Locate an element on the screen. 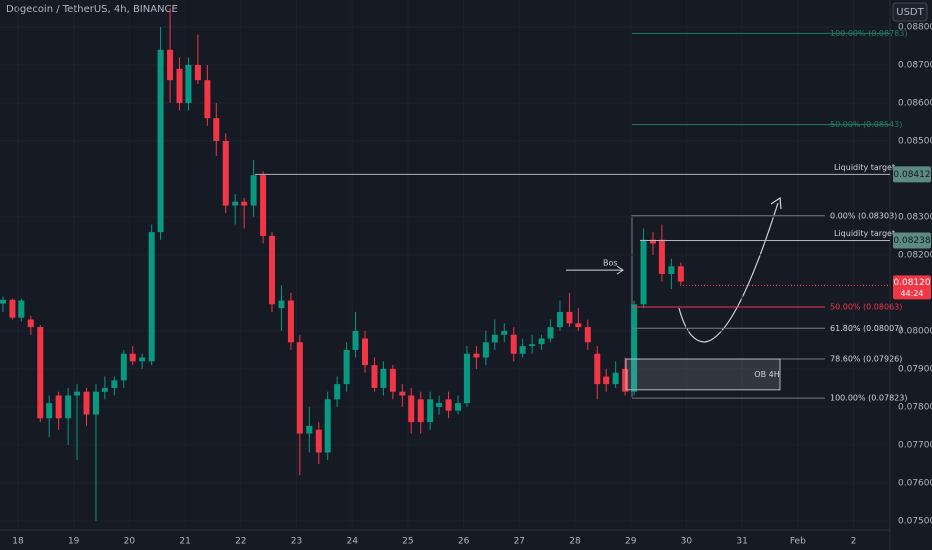 Image resolution: width=932 pixels, height=550 pixels. ob-zone is located at coordinates (703, 374).